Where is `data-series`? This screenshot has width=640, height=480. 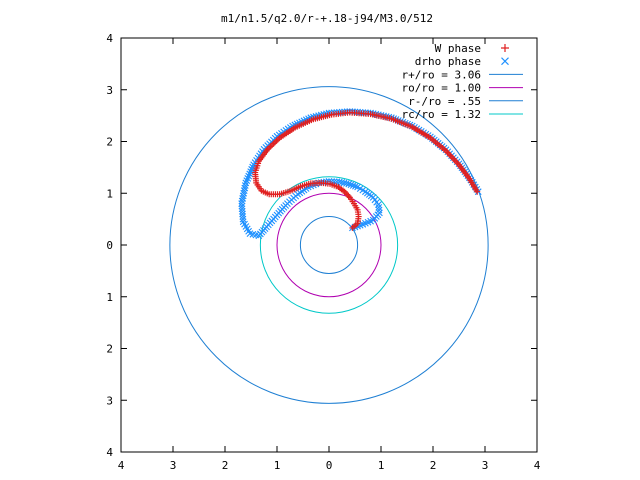 data-series is located at coordinates (360, 174).